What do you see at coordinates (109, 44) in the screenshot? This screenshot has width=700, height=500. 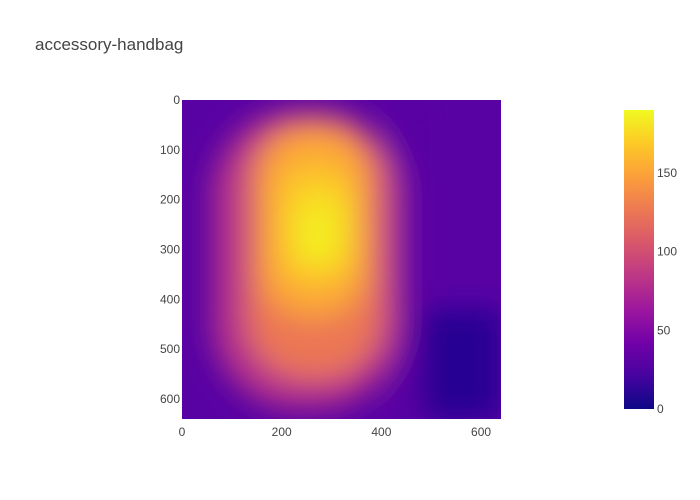 I see `chart-title: accessory-handbag` at bounding box center [109, 44].